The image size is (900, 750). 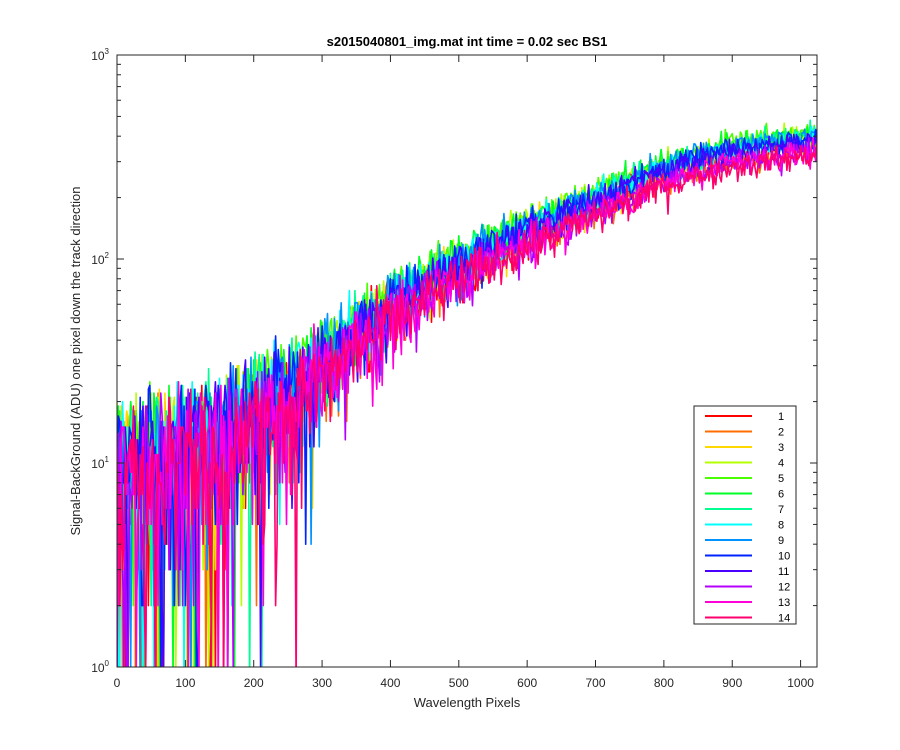 What do you see at coordinates (781, 479) in the screenshot?
I see `legend-label-5: 5` at bounding box center [781, 479].